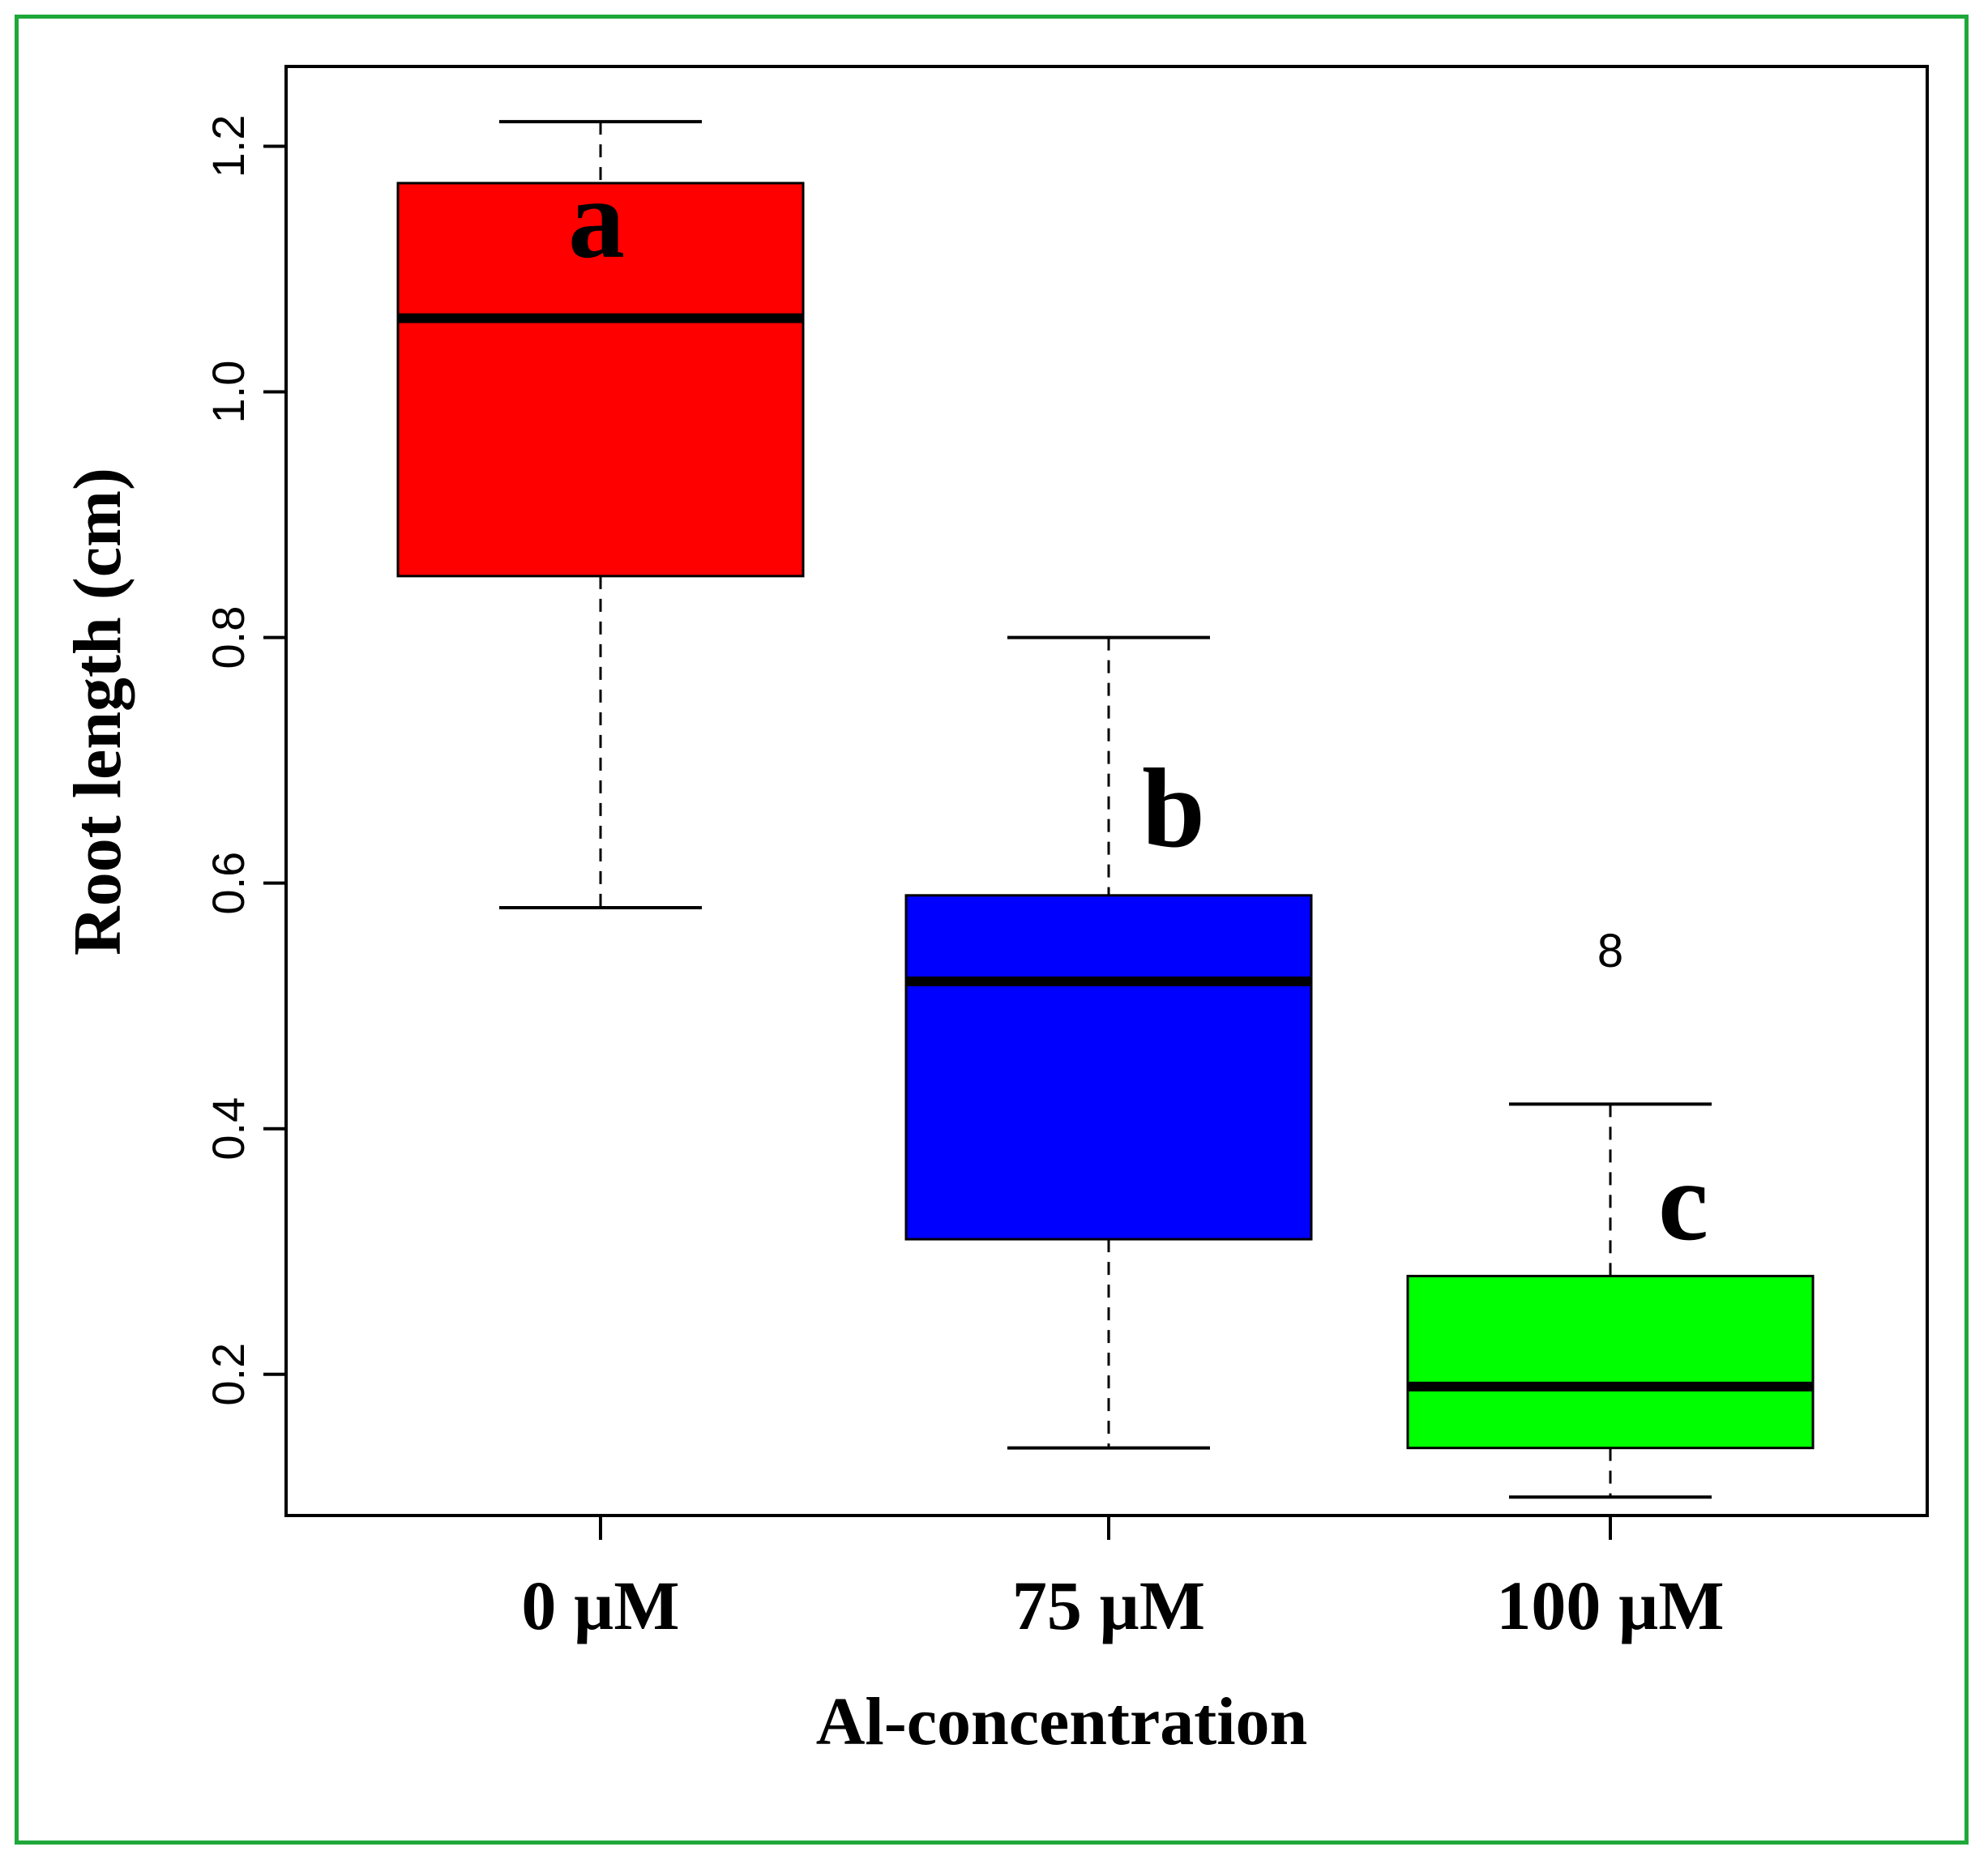 Image resolution: width=1988 pixels, height=1864 pixels. I want to click on box-group: b, so click(1108, 1042).